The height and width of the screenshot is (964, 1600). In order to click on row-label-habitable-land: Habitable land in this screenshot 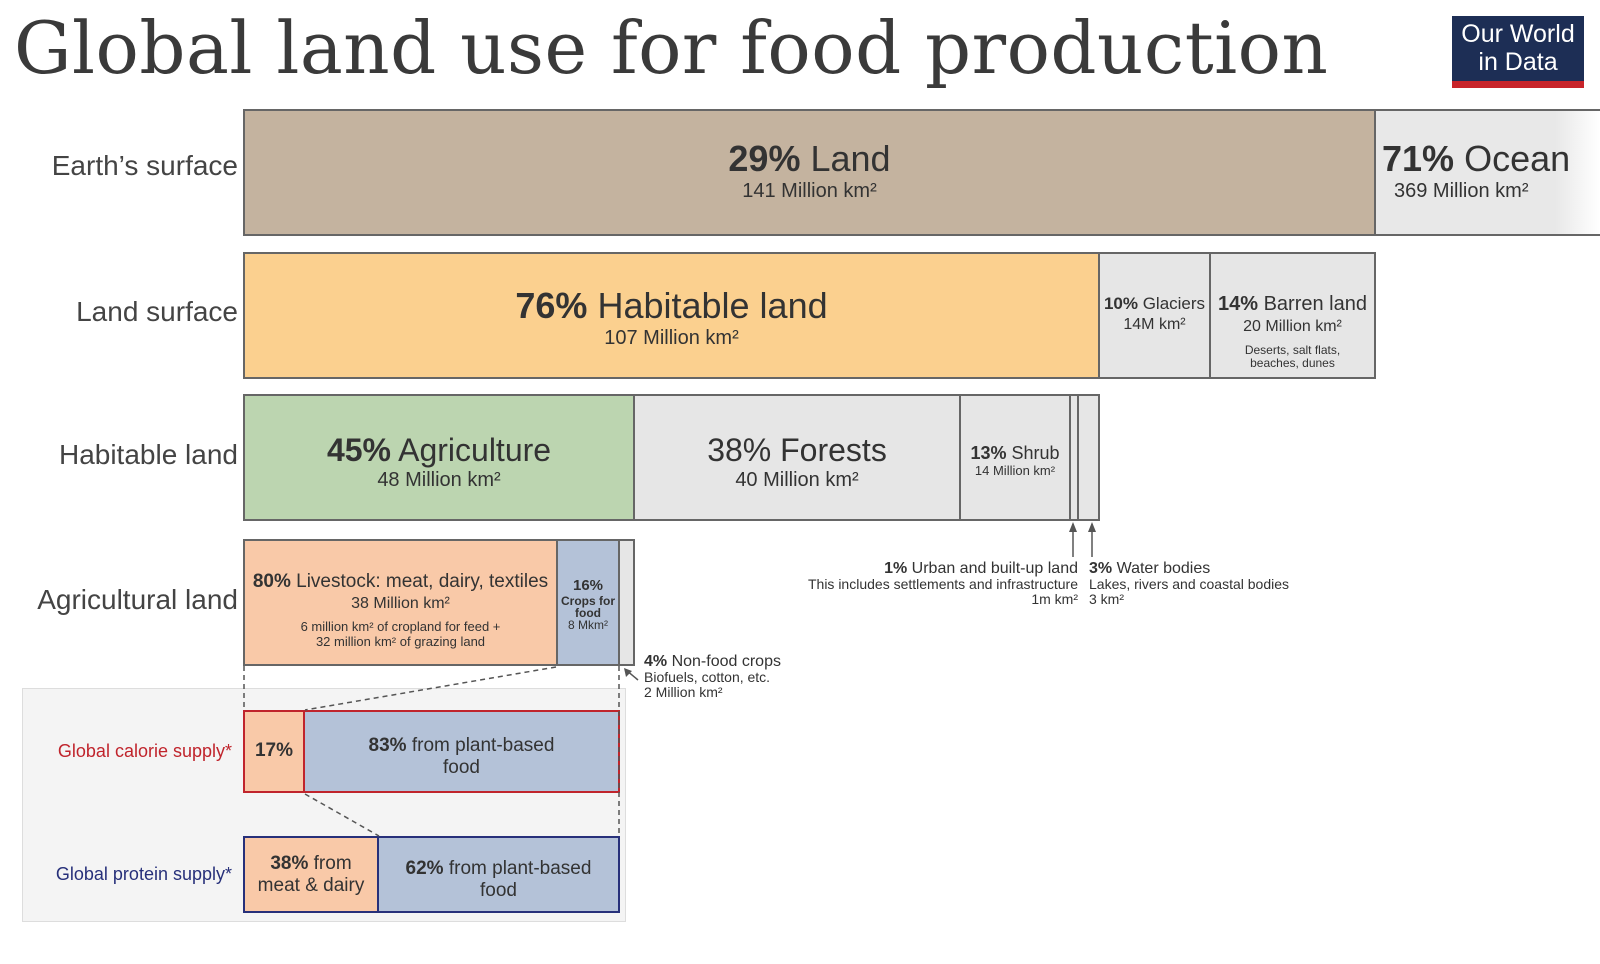, I will do `click(148, 454)`.